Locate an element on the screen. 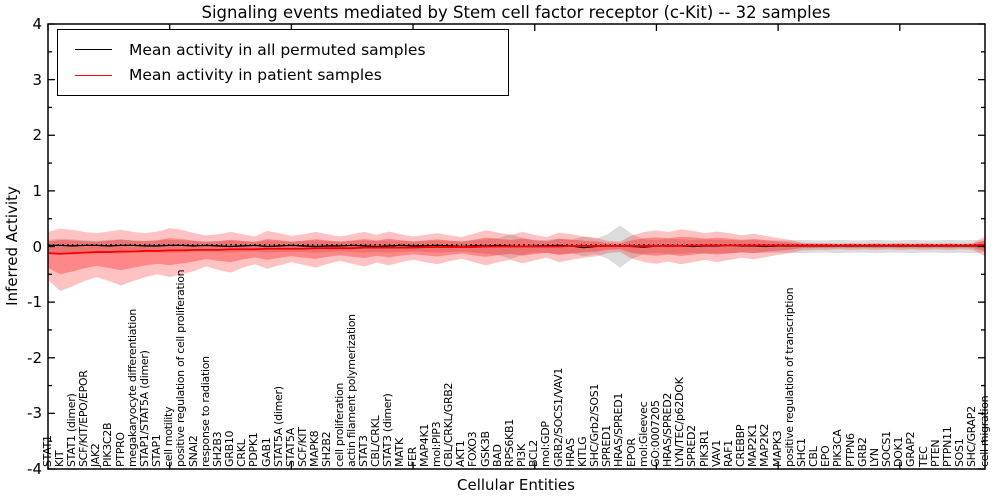 The height and width of the screenshot is (500, 1000). x-tick-label: FOXO3 is located at coordinates (473, 449).